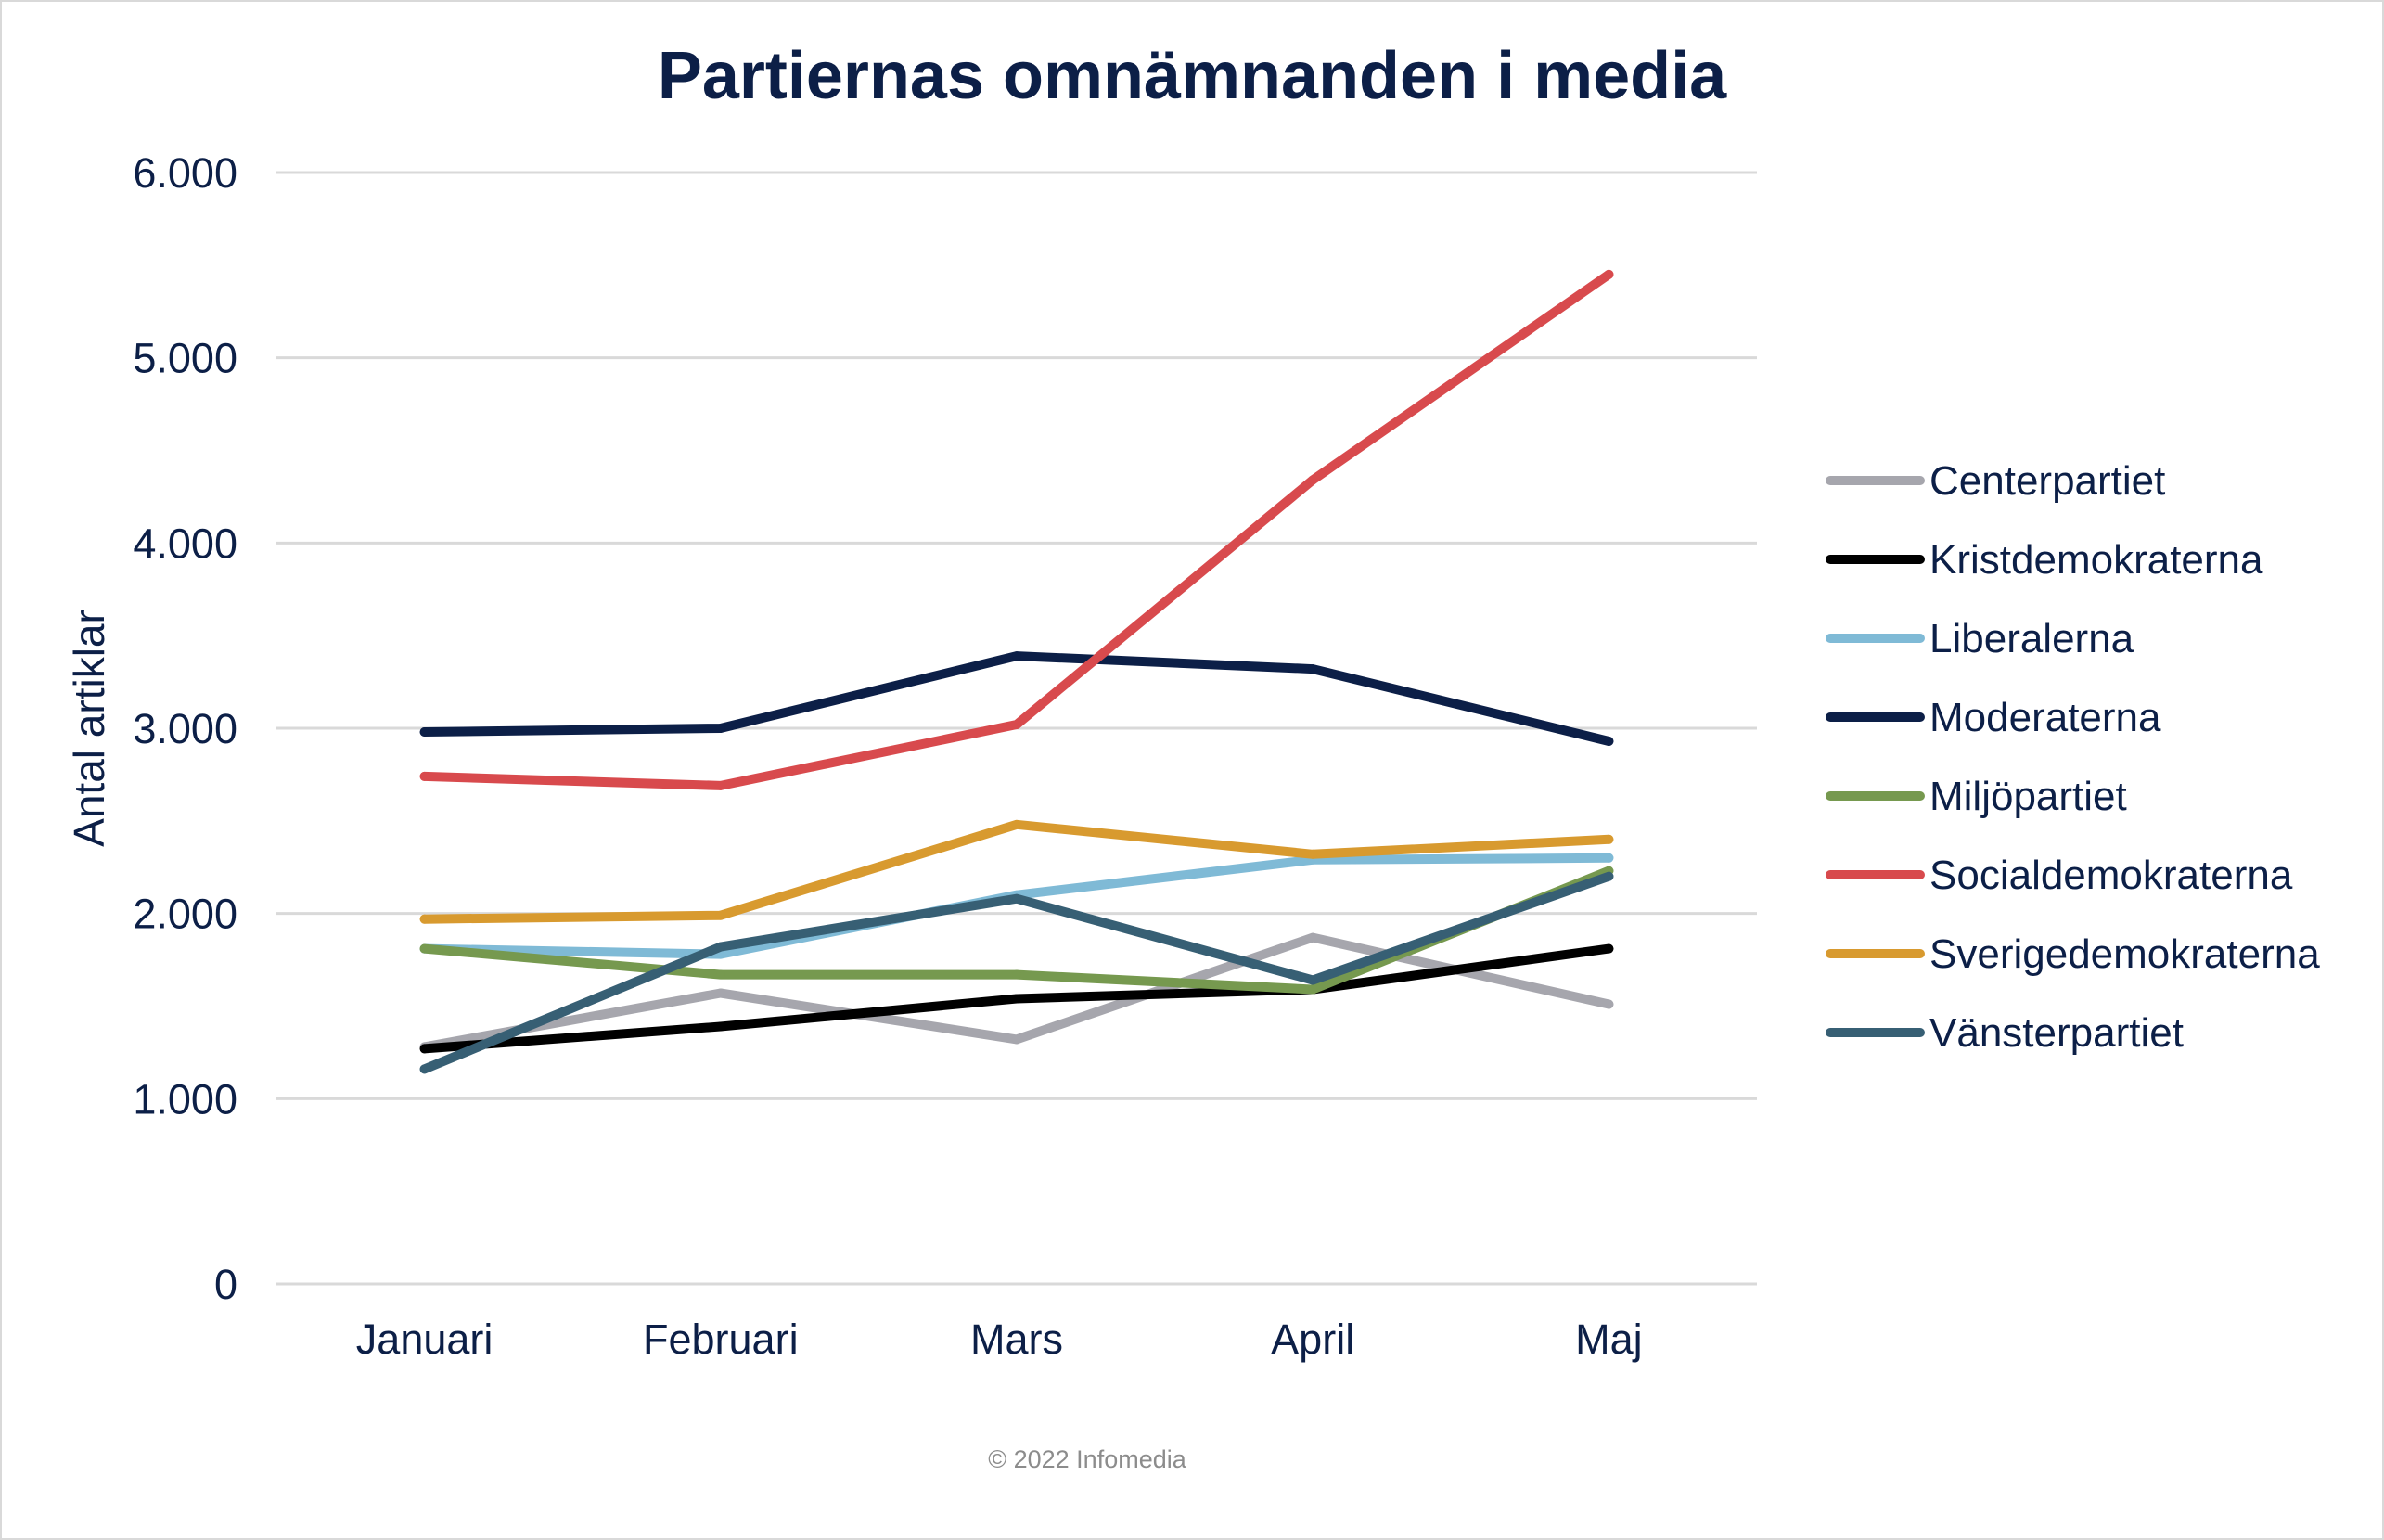 The height and width of the screenshot is (1540, 2384). Describe the element at coordinates (185, 173) in the screenshot. I see `y-tick-label: 6.000` at that location.